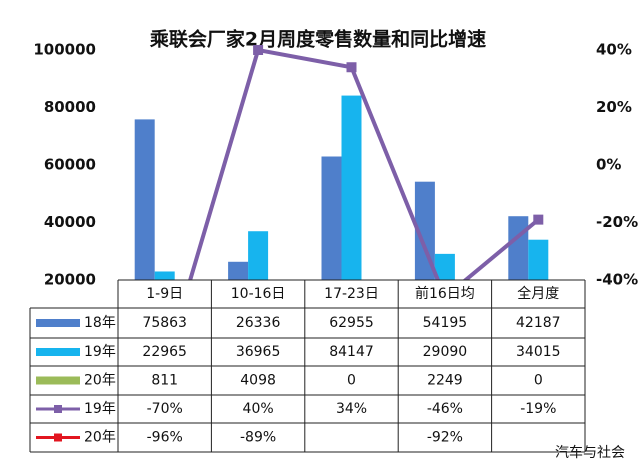 The width and height of the screenshot is (644, 470). Describe the element at coordinates (590, 452) in the screenshot. I see `watermark: 汽车与社会` at that location.